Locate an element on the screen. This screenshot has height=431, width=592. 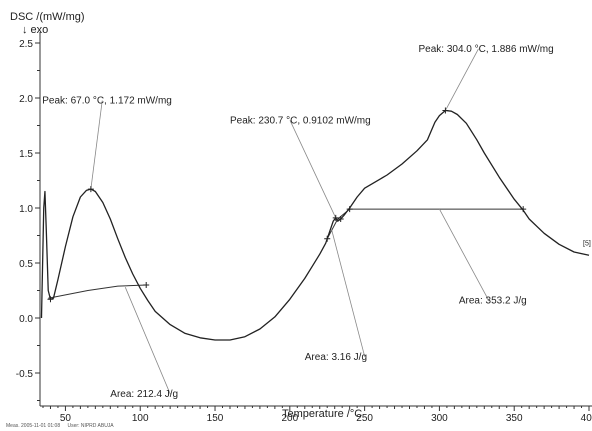
area-2-label-leader is located at coordinates (348, 293).